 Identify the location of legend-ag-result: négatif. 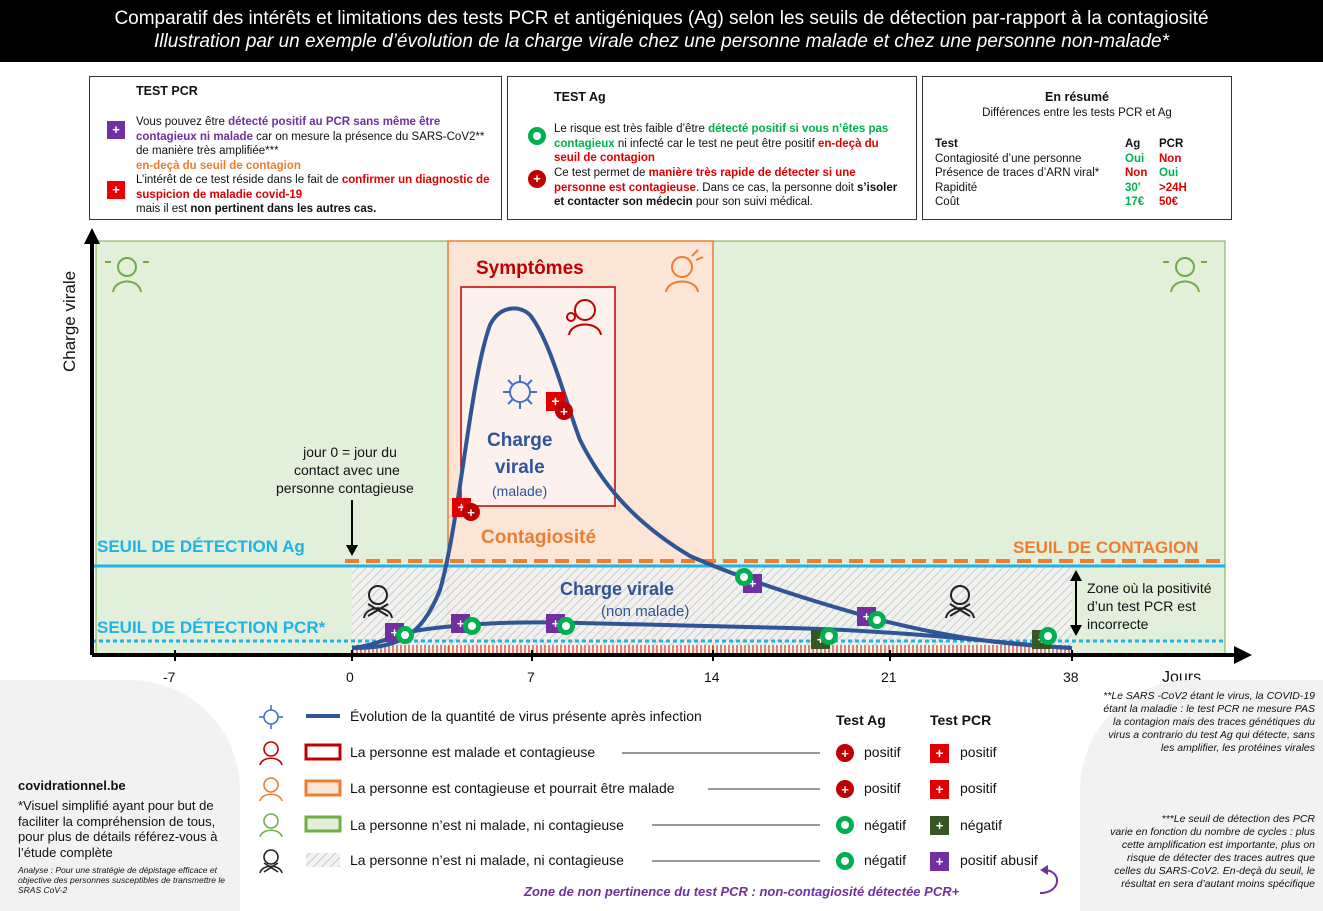
(885, 860).